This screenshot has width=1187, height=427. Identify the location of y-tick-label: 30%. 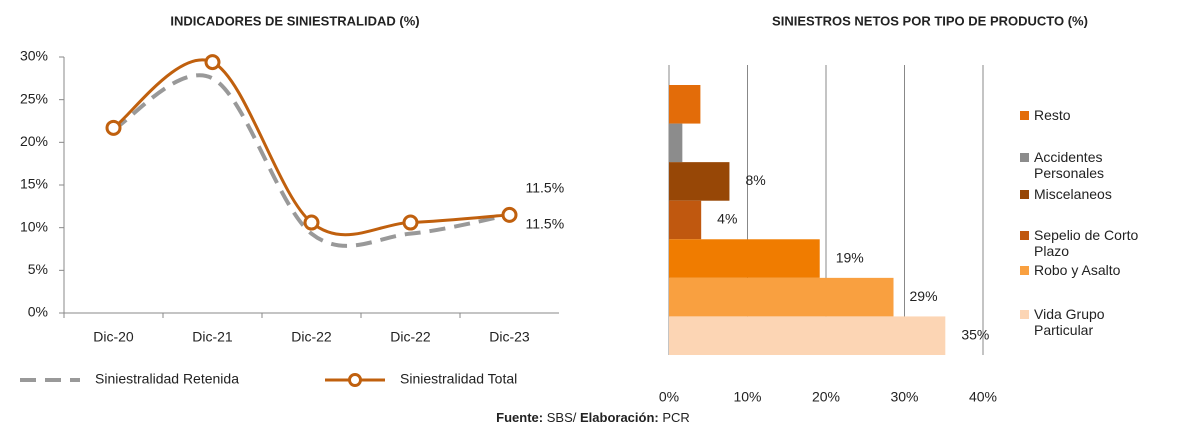
(34, 56).